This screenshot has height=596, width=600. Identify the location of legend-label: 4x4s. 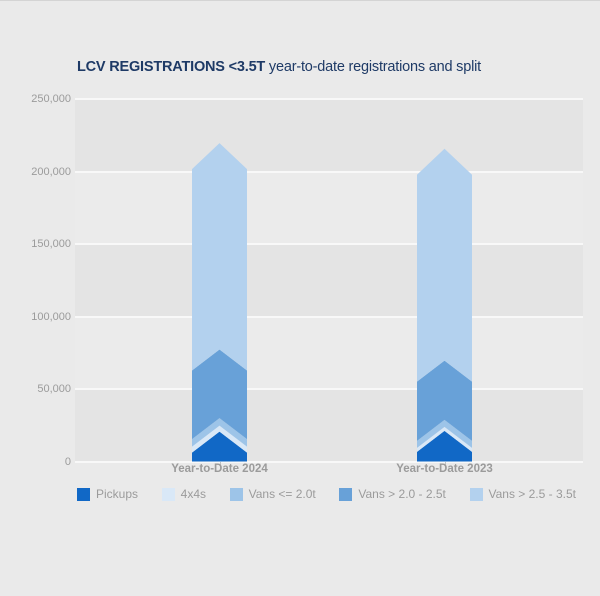
(193, 494).